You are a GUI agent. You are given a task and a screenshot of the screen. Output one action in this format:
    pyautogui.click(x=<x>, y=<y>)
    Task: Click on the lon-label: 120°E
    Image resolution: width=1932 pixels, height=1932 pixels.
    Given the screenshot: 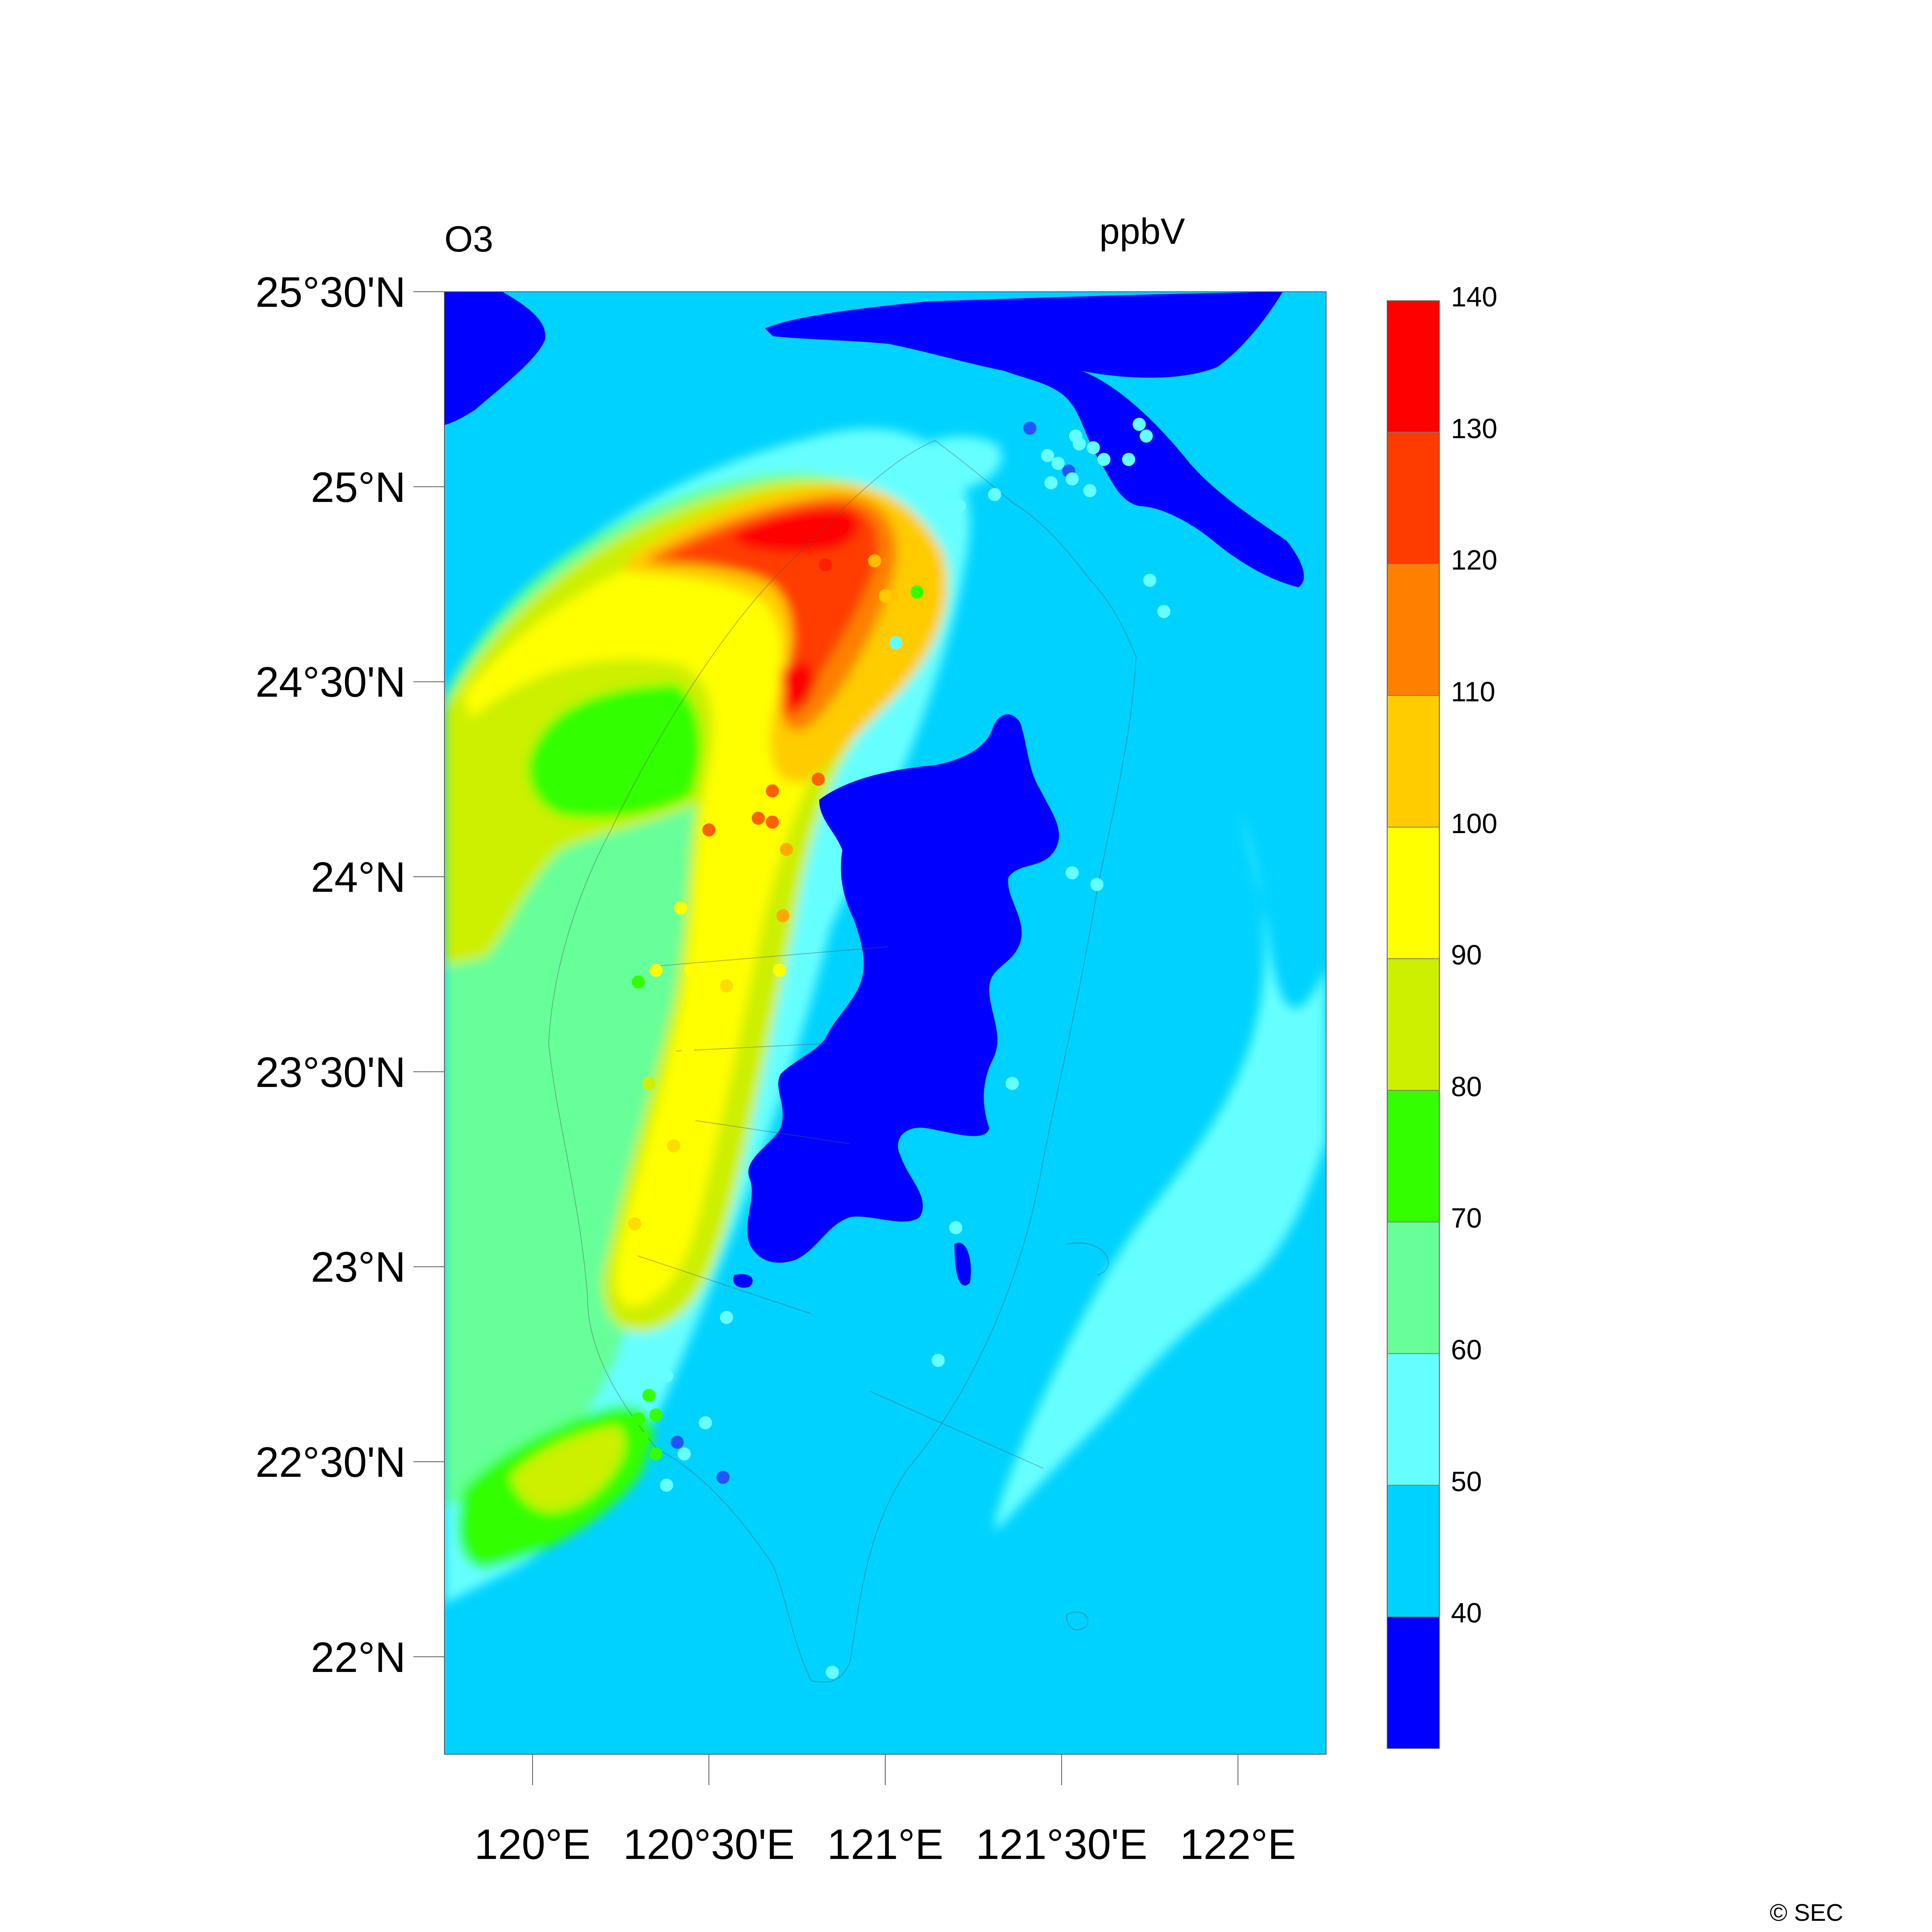 What is the action you would take?
    pyautogui.click(x=532, y=1844)
    